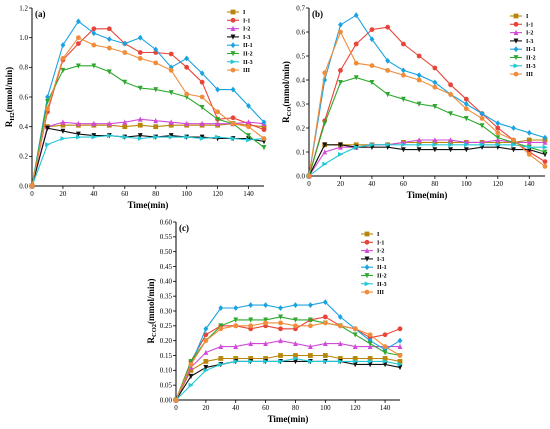 This screenshot has height=429, width=550. What do you see at coordinates (166, 356) in the screenshot?
I see `y-tick-label: 0.15` at bounding box center [166, 356].